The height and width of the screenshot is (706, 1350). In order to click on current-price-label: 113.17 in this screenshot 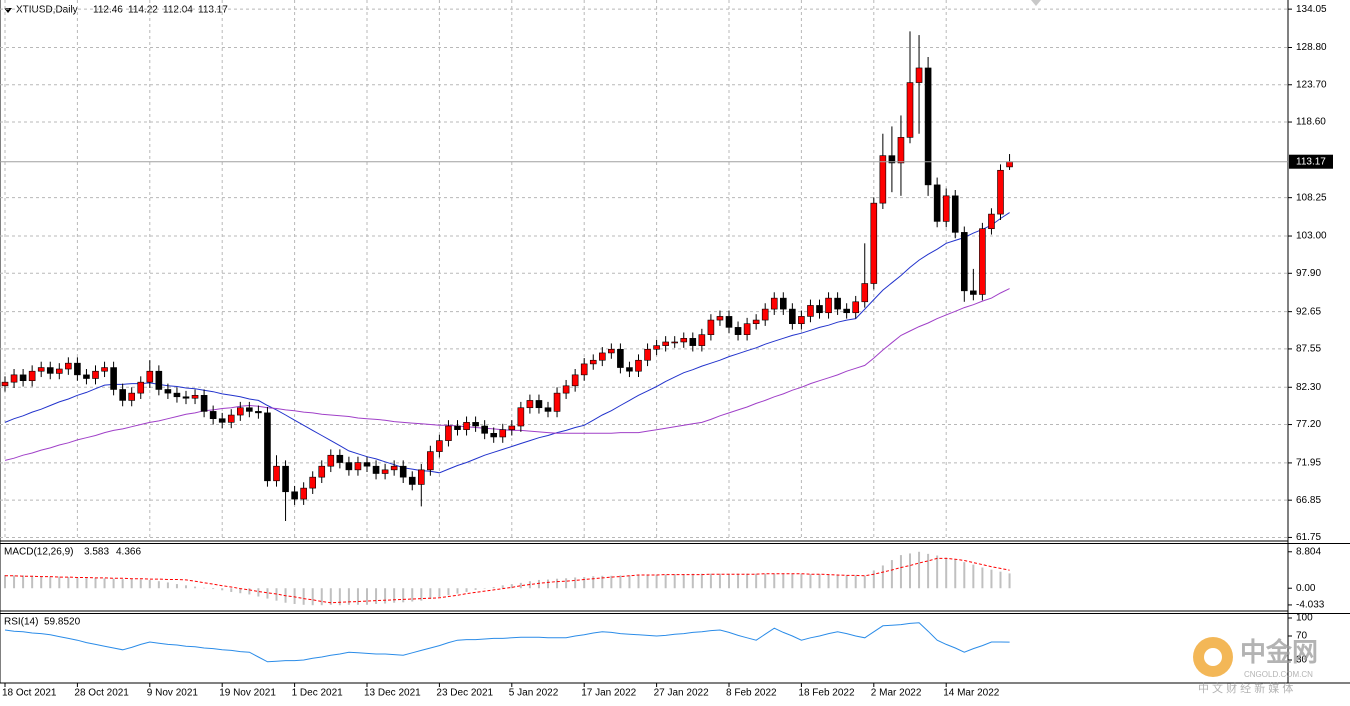, I will do `click(1311, 161)`.